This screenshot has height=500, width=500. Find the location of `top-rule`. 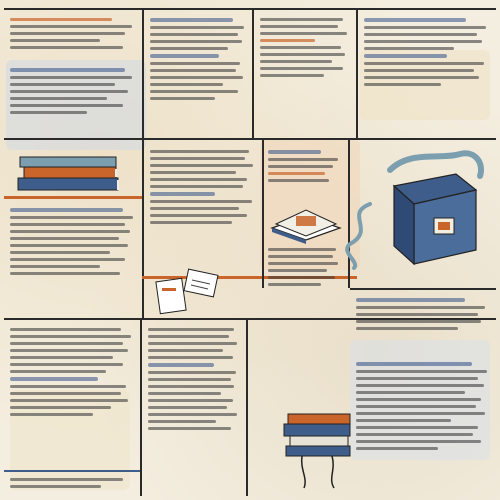

top-rule is located at coordinates (250, 9).